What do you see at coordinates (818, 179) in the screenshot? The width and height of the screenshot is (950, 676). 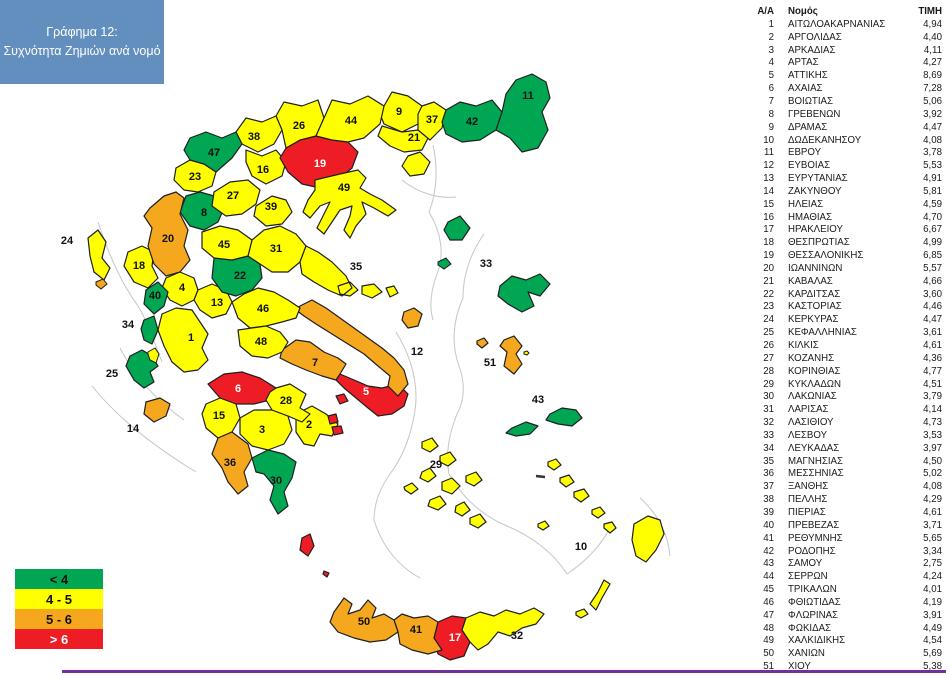 I see `row-prefecture-name: ΕΥΡΥΤΑΝΙΑΣ` at bounding box center [818, 179].